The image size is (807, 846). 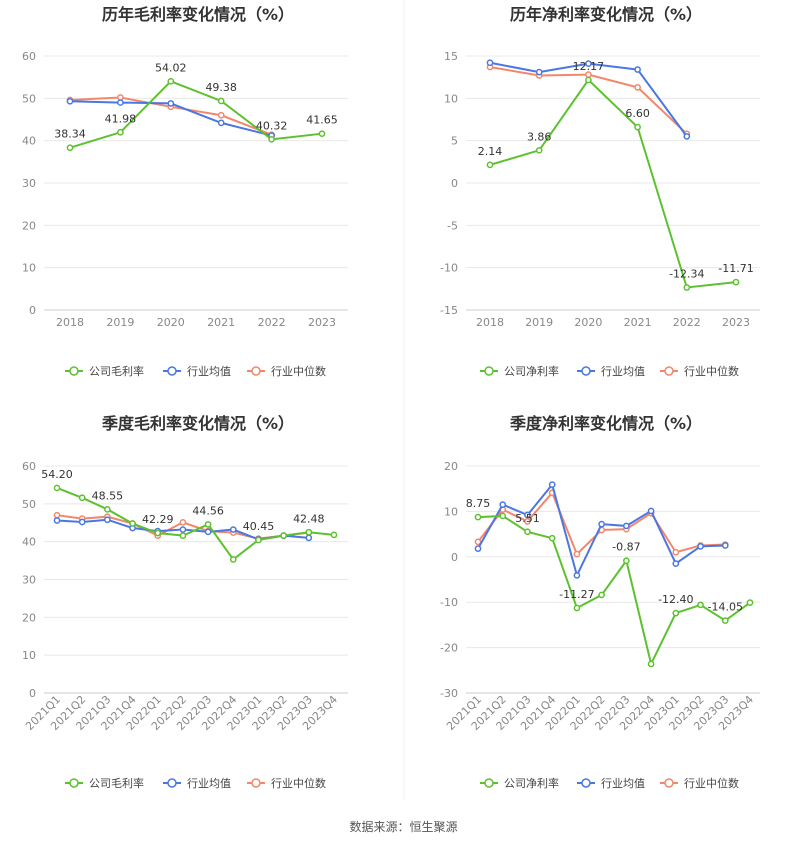 I want to click on data-label: 38.34, so click(x=70, y=134).